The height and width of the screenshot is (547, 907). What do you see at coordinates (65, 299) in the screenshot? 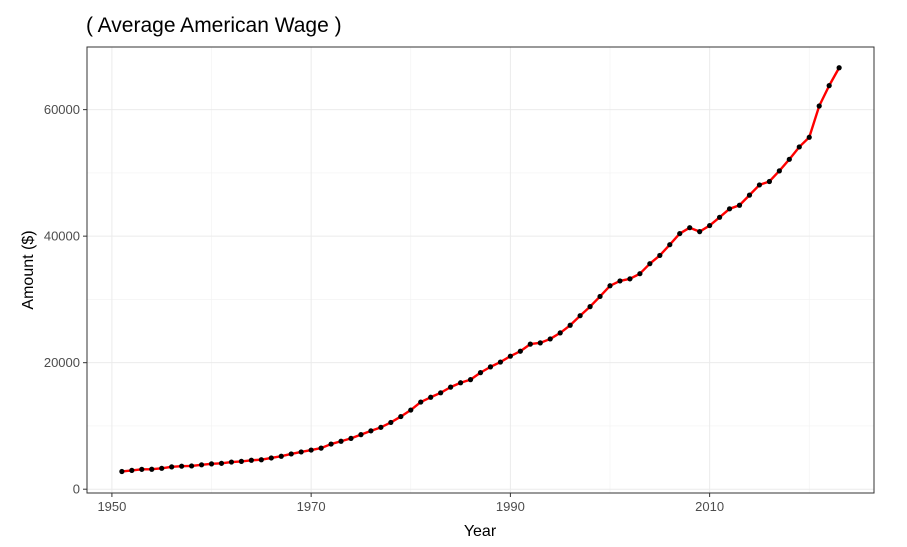
I see `y-axis: 0 20000 40000 60000` at bounding box center [65, 299].